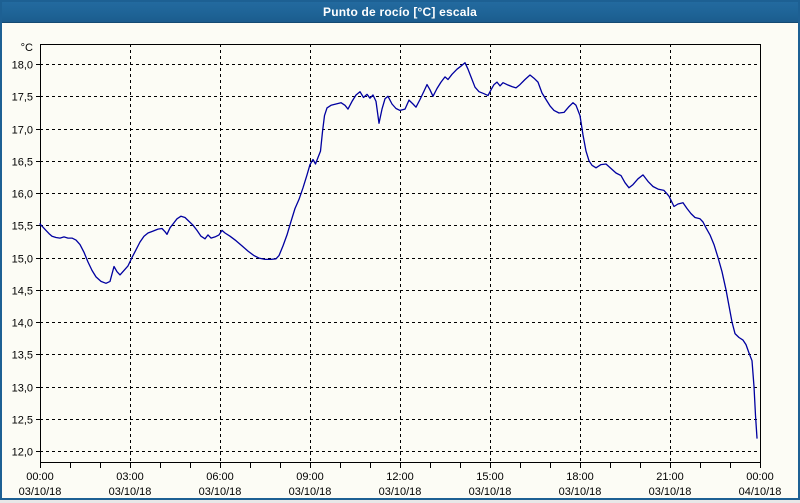 The height and width of the screenshot is (503, 800). Describe the element at coordinates (22, 163) in the screenshot. I see `y-tick-label: 16,5` at that location.